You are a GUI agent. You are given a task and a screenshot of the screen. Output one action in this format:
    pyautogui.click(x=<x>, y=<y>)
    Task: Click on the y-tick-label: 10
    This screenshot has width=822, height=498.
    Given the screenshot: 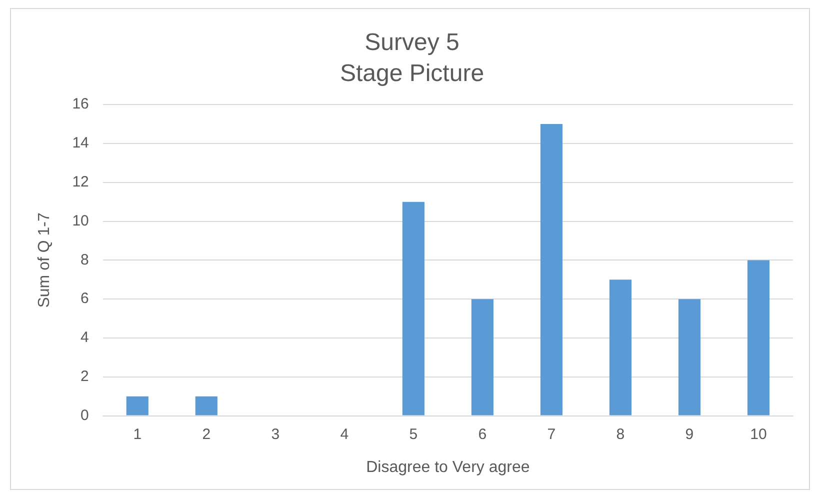 What is the action you would take?
    pyautogui.click(x=80, y=221)
    